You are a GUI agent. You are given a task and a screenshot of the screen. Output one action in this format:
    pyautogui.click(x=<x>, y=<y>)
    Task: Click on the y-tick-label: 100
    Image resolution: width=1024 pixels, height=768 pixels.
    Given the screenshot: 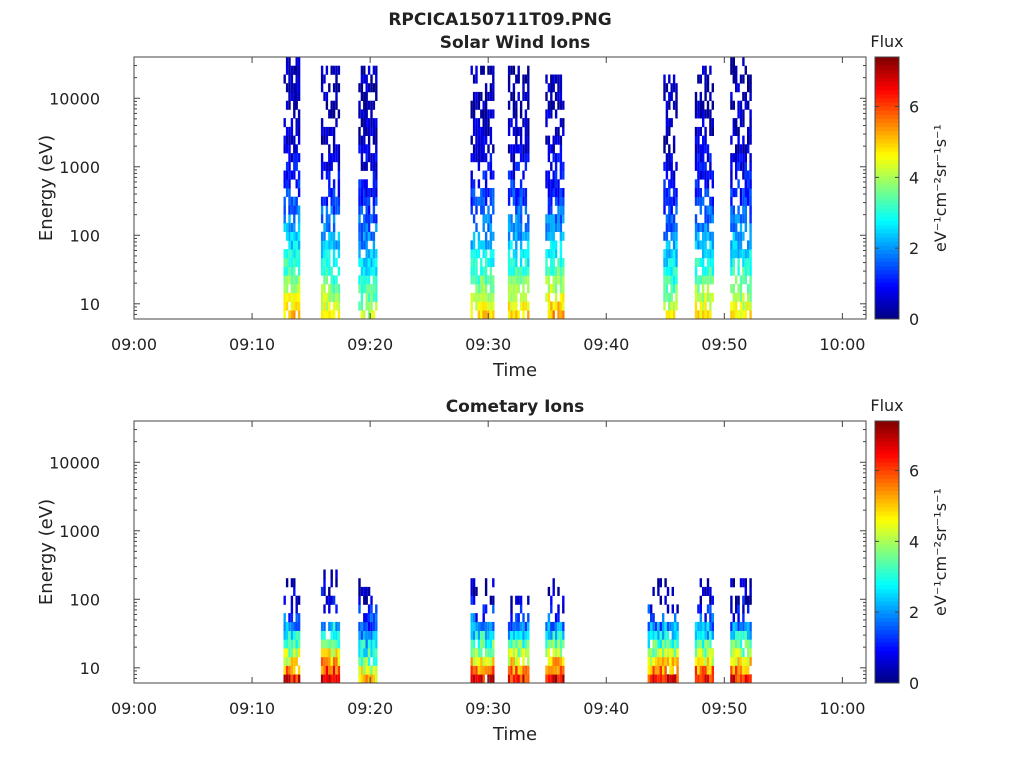 What is the action you would take?
    pyautogui.click(x=84, y=599)
    